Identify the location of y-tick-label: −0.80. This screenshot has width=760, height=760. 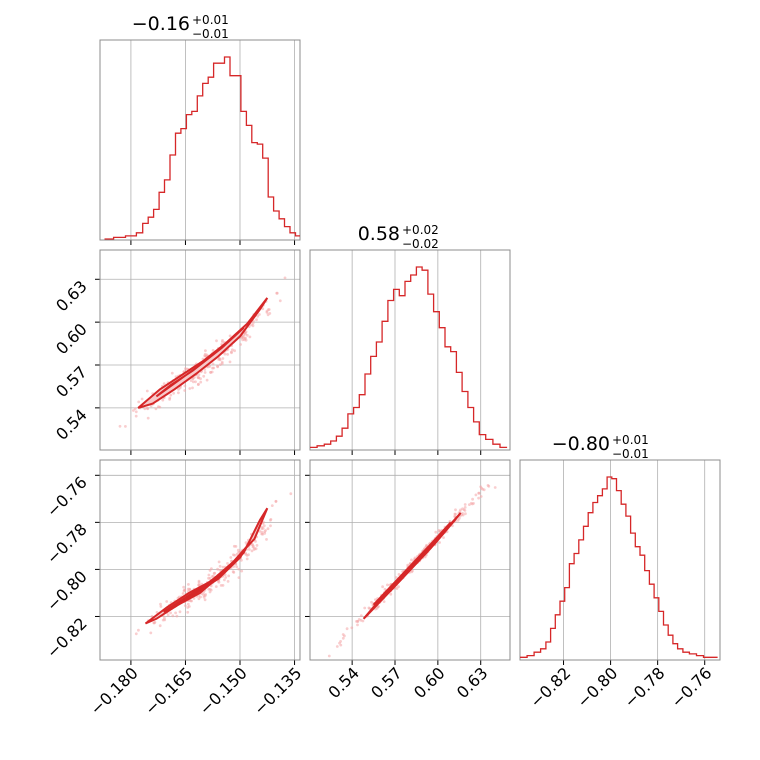
(67, 591).